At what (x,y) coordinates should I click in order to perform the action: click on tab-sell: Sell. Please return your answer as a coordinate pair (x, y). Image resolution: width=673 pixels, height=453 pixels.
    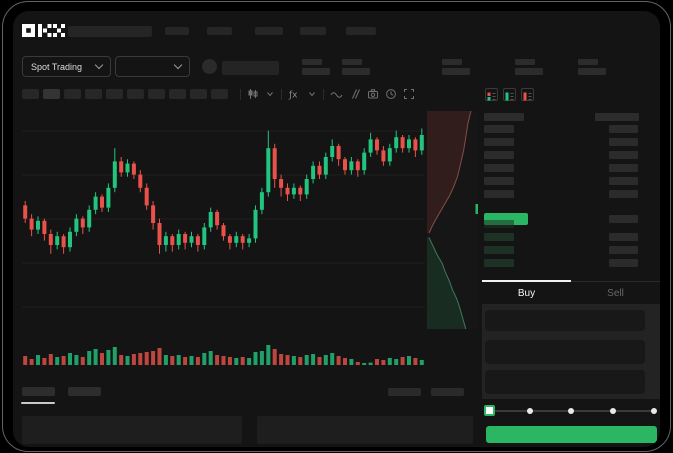
    Looking at the image, I should click on (615, 293).